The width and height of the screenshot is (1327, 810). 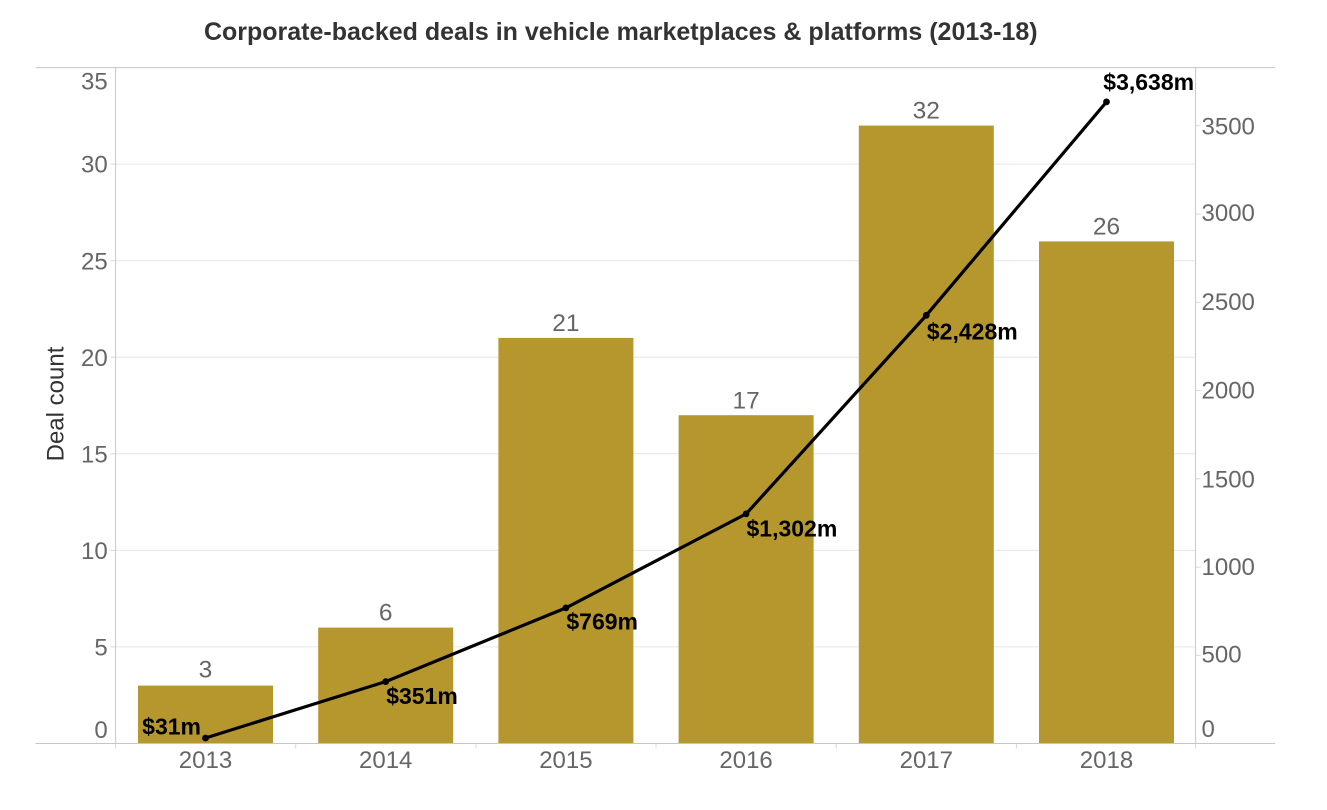 I want to click on svg-text: 30, so click(x=94, y=165).